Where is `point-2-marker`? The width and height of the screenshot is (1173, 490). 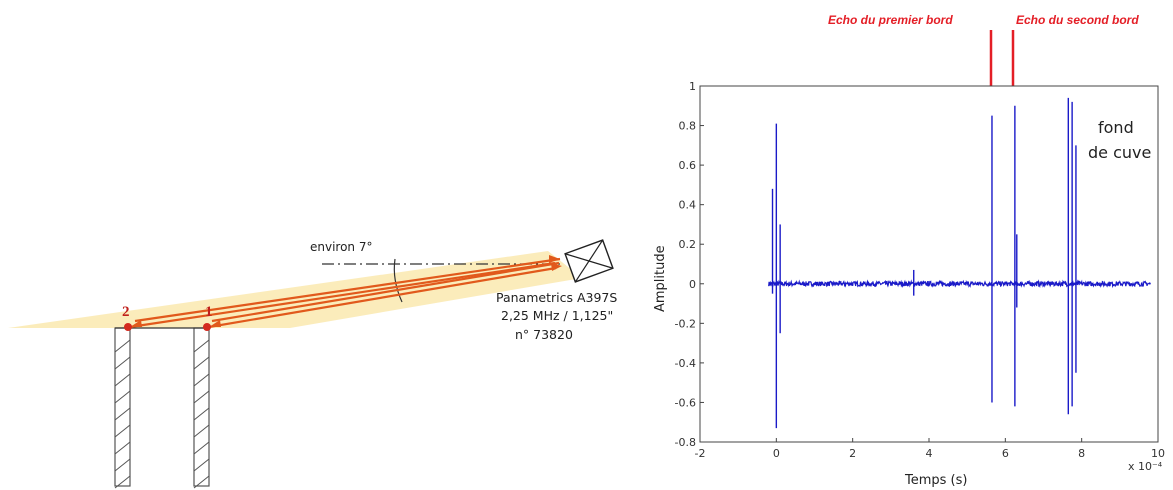
point-2-marker is located at coordinates (128, 327).